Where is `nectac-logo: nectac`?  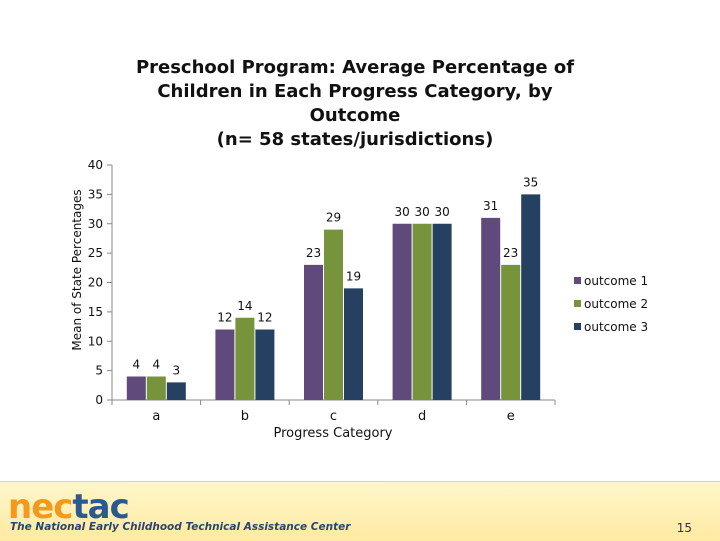
nectac-logo: nectac is located at coordinates (69, 507).